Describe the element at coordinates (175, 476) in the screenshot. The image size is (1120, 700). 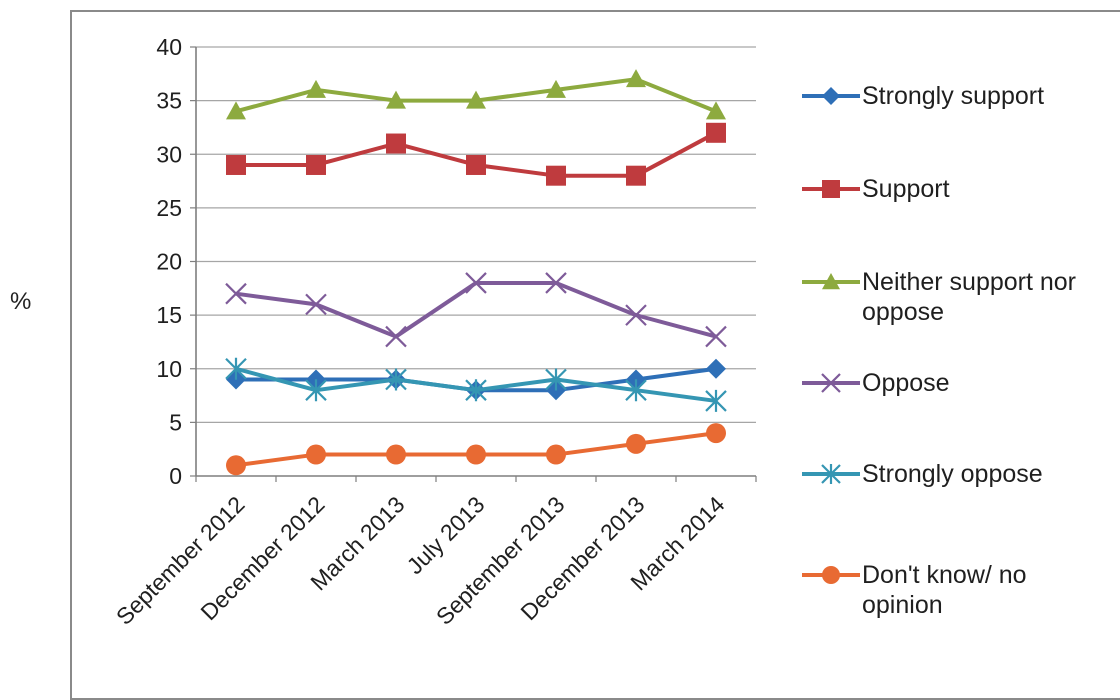
I see `y-tick-label: 0` at that location.